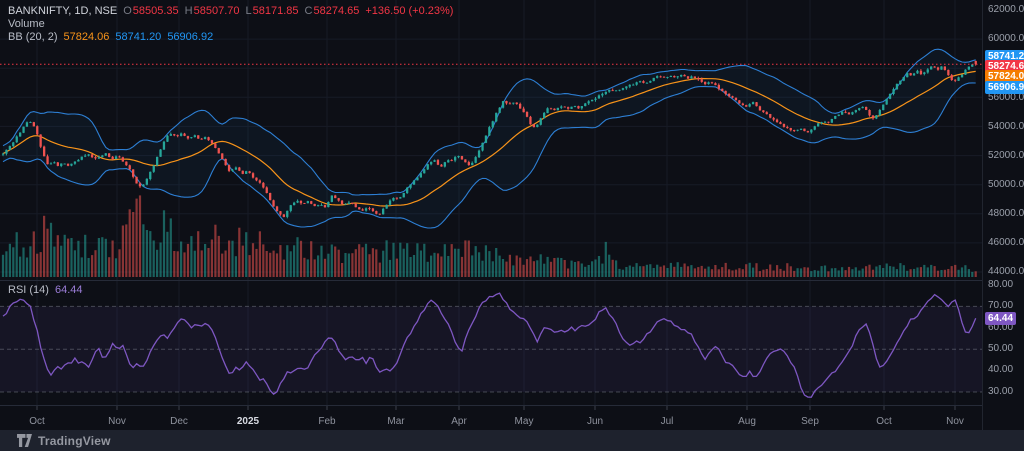 The image size is (1024, 451). What do you see at coordinates (1006, 184) in the screenshot?
I see `price-tick-label: 50000.00` at bounding box center [1006, 184].